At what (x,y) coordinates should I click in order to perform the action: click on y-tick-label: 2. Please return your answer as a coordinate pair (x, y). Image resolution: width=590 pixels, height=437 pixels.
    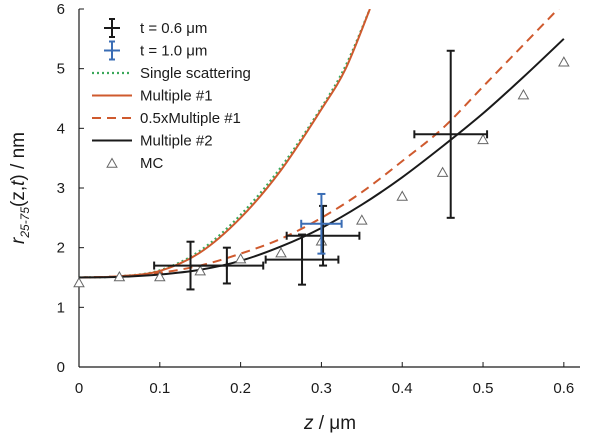
    Looking at the image, I should click on (61, 248).